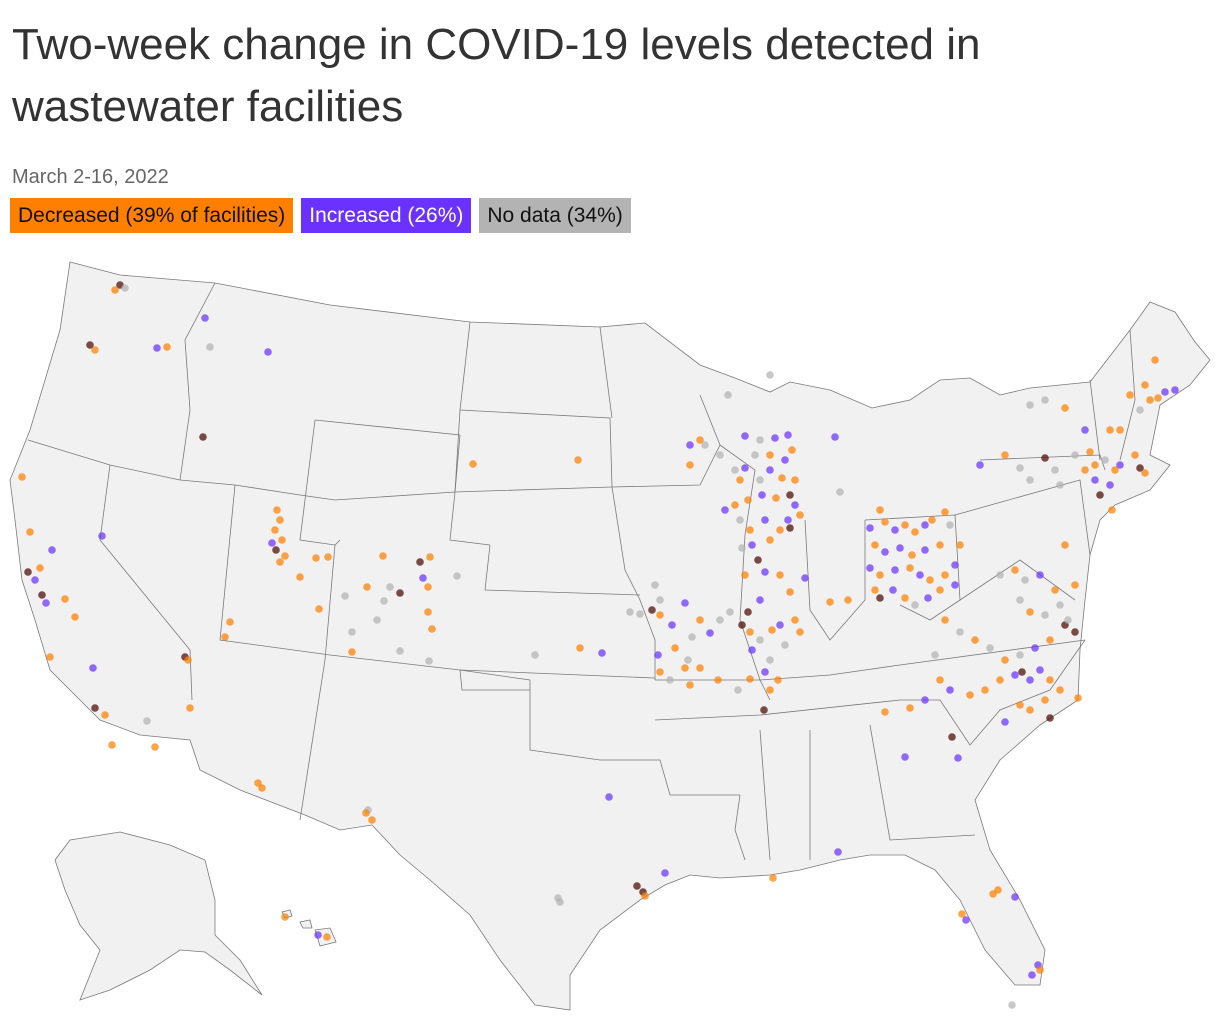  I want to click on legend-increased-label: Increased (26%), so click(386, 215).